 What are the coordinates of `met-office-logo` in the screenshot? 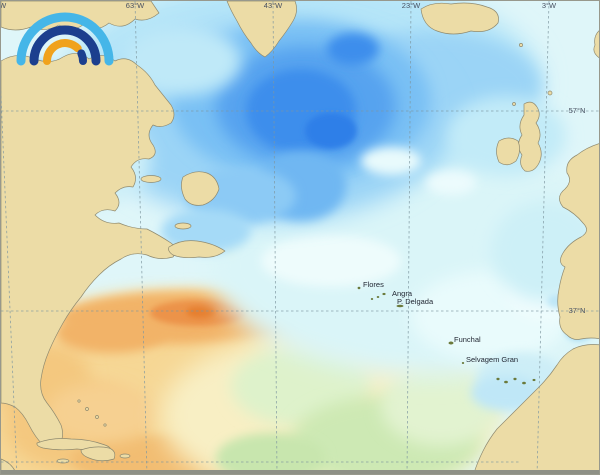 It's located at (65, 39).